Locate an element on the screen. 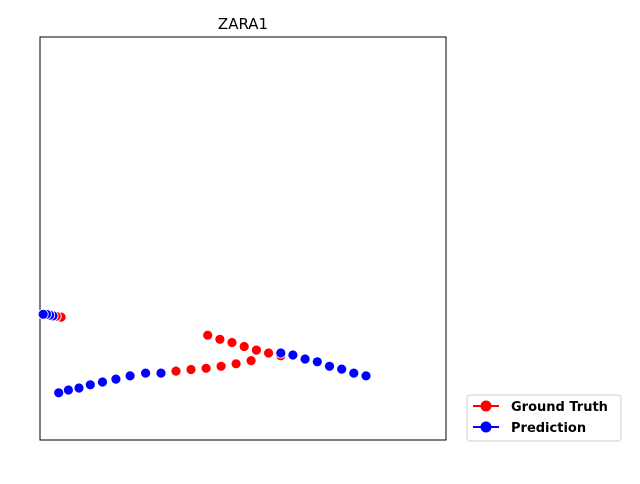 This screenshot has height=484, width=640. legend-label-ground-truth: Ground Truth is located at coordinates (559, 407).